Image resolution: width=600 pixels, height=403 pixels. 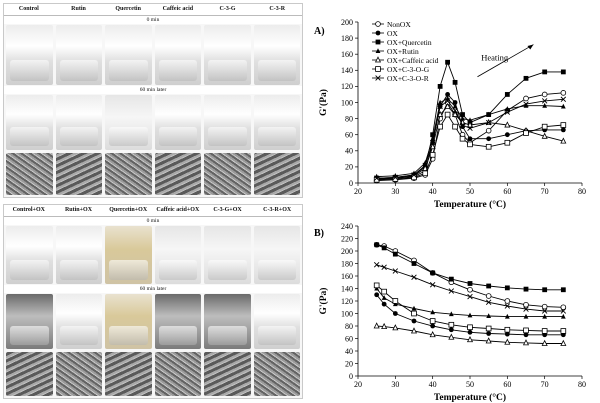 What do you see at coordinates (347, 301) in the screenshot?
I see `y-tick-label: 120` at bounding box center [347, 301].